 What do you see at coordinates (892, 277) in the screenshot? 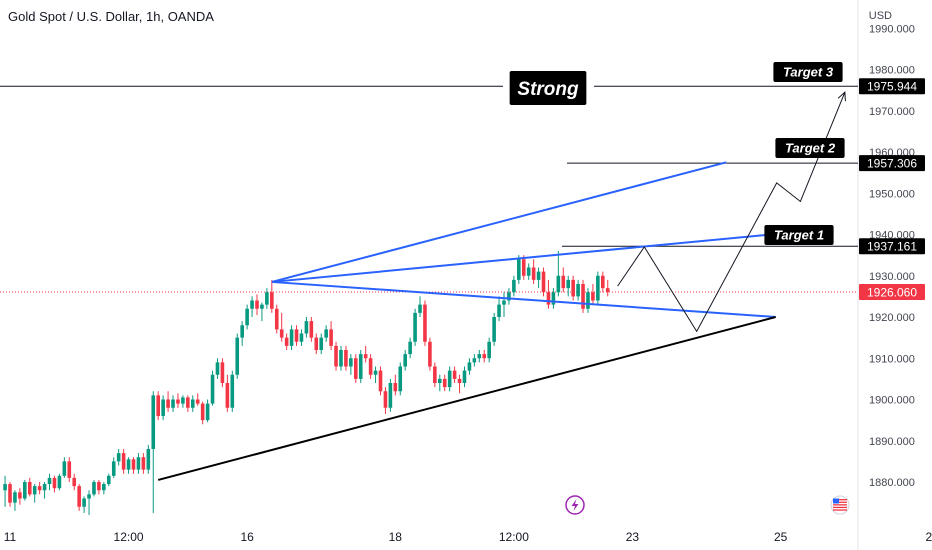
I see `price-tick-label: 1930.000` at bounding box center [892, 277].